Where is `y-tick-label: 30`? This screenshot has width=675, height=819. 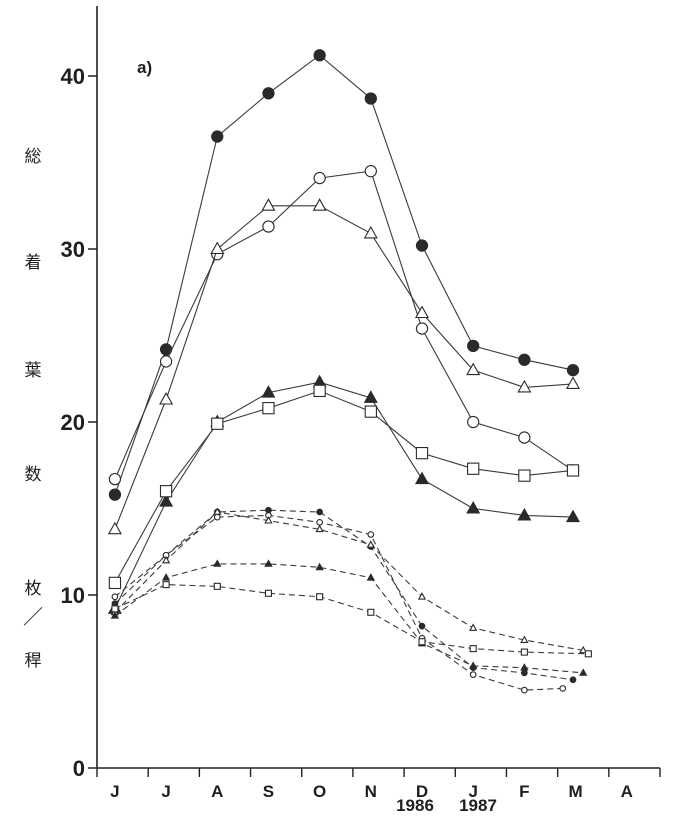 y-tick-label: 30 is located at coordinates (73, 249).